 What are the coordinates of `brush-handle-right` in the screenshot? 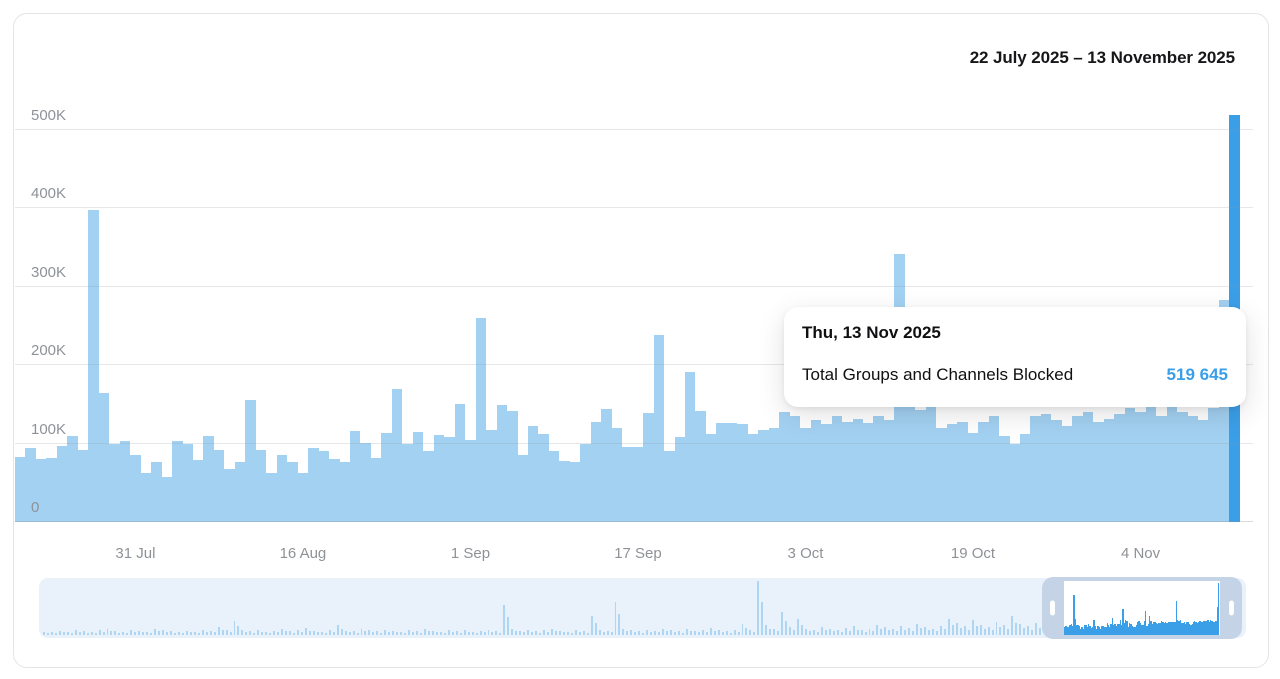 It's located at (1231, 608).